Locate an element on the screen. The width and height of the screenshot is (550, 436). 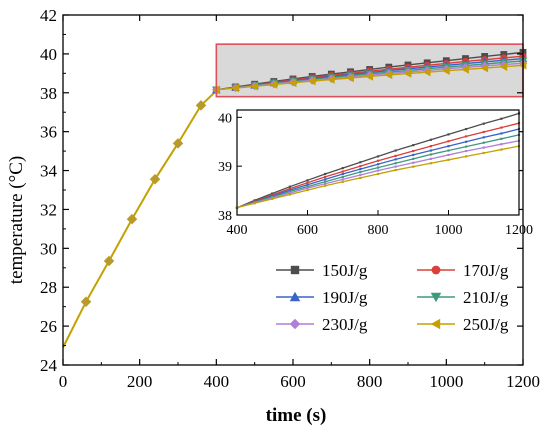
x-tick-label: 200 is located at coordinates (140, 381).